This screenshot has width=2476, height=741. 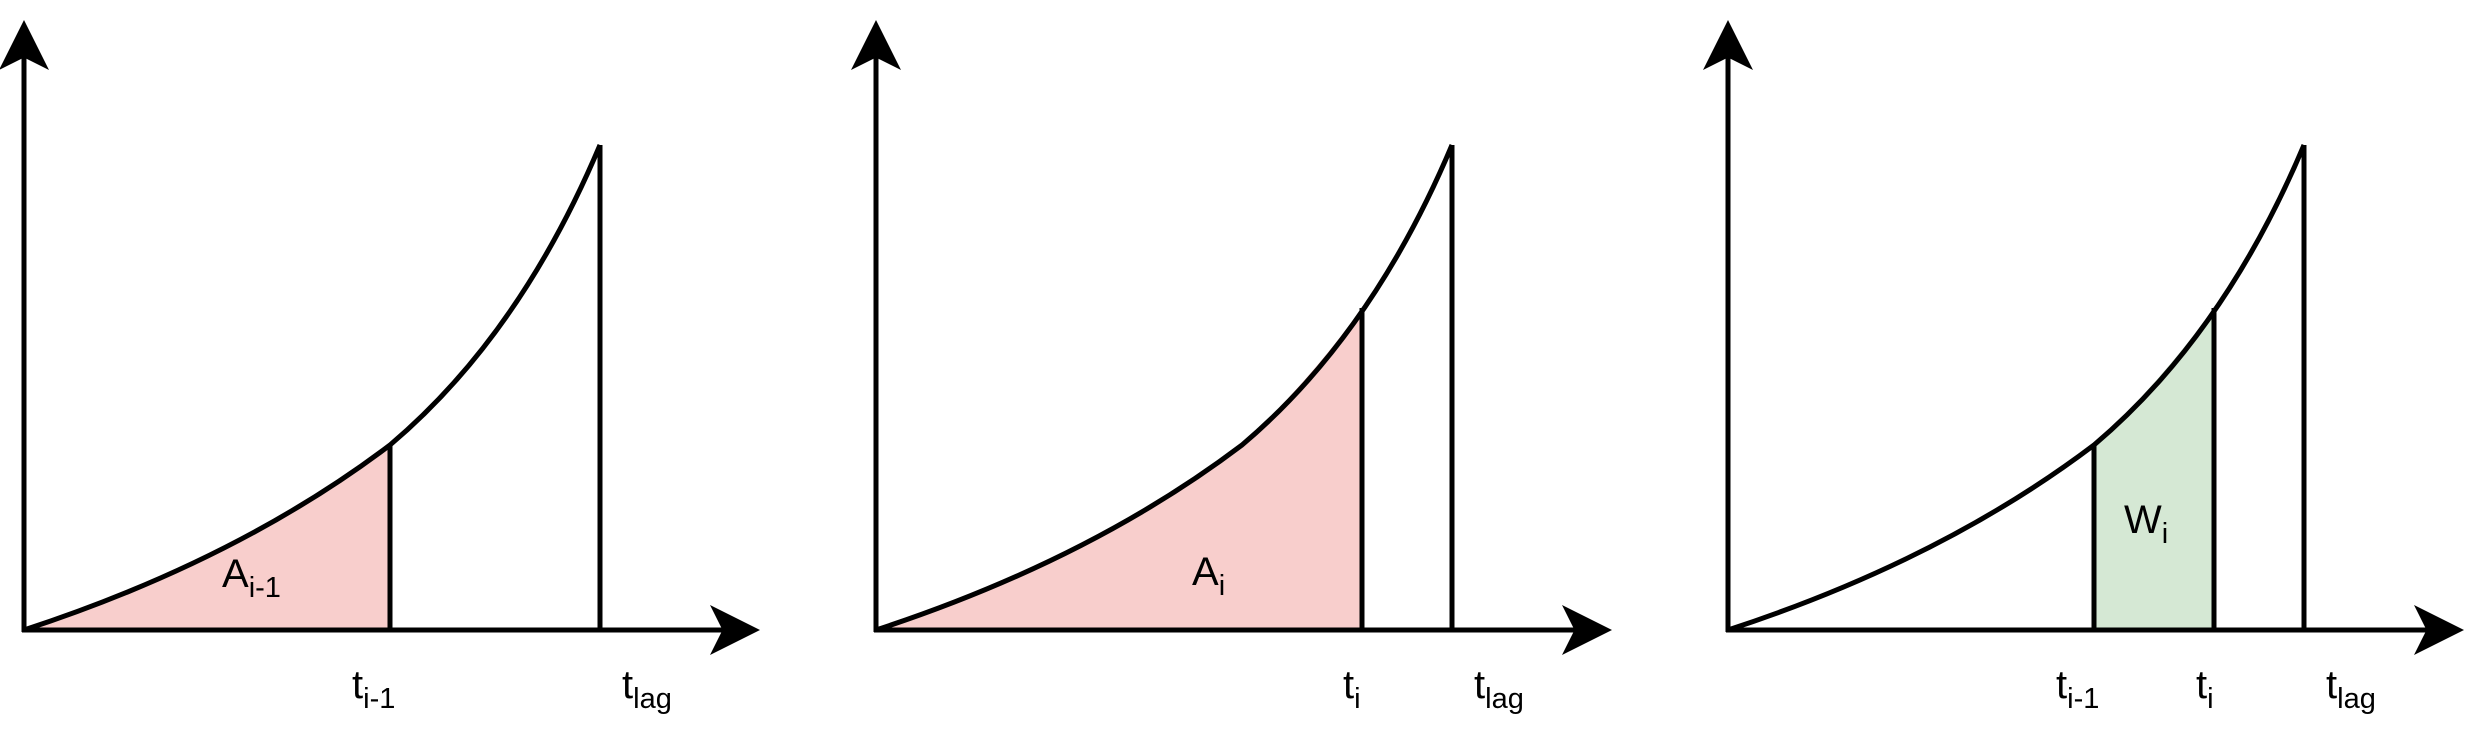 I want to click on area-label: Wi, so click(x=2146, y=524).